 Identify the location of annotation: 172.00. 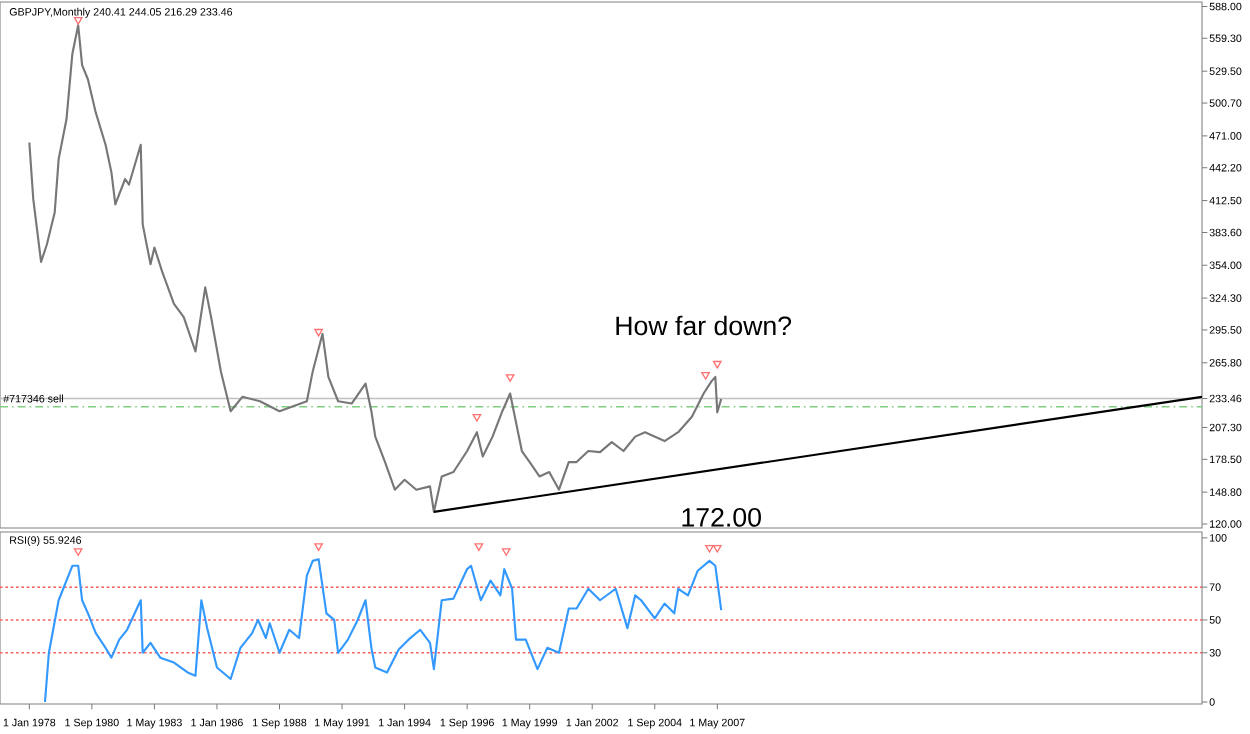
(721, 517).